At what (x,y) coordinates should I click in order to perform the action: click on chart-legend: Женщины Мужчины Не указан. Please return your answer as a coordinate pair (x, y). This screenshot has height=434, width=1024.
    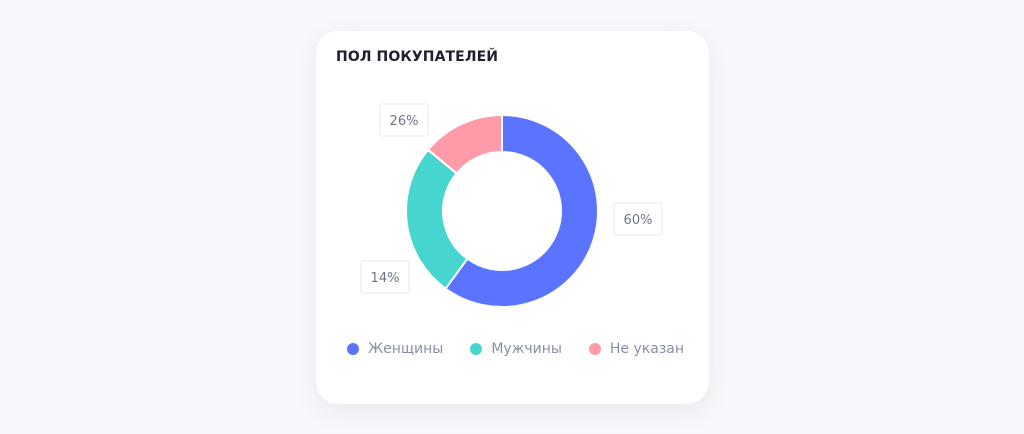
    Looking at the image, I should click on (515, 349).